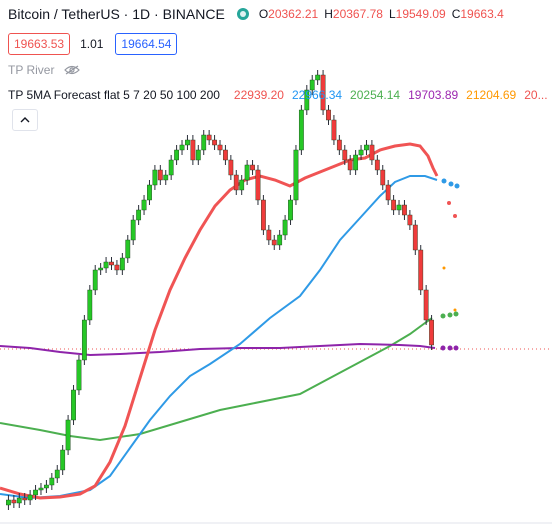 This screenshot has height=531, width=552. What do you see at coordinates (293, 14) in the screenshot?
I see `ohlc-value: 20362.21` at bounding box center [293, 14].